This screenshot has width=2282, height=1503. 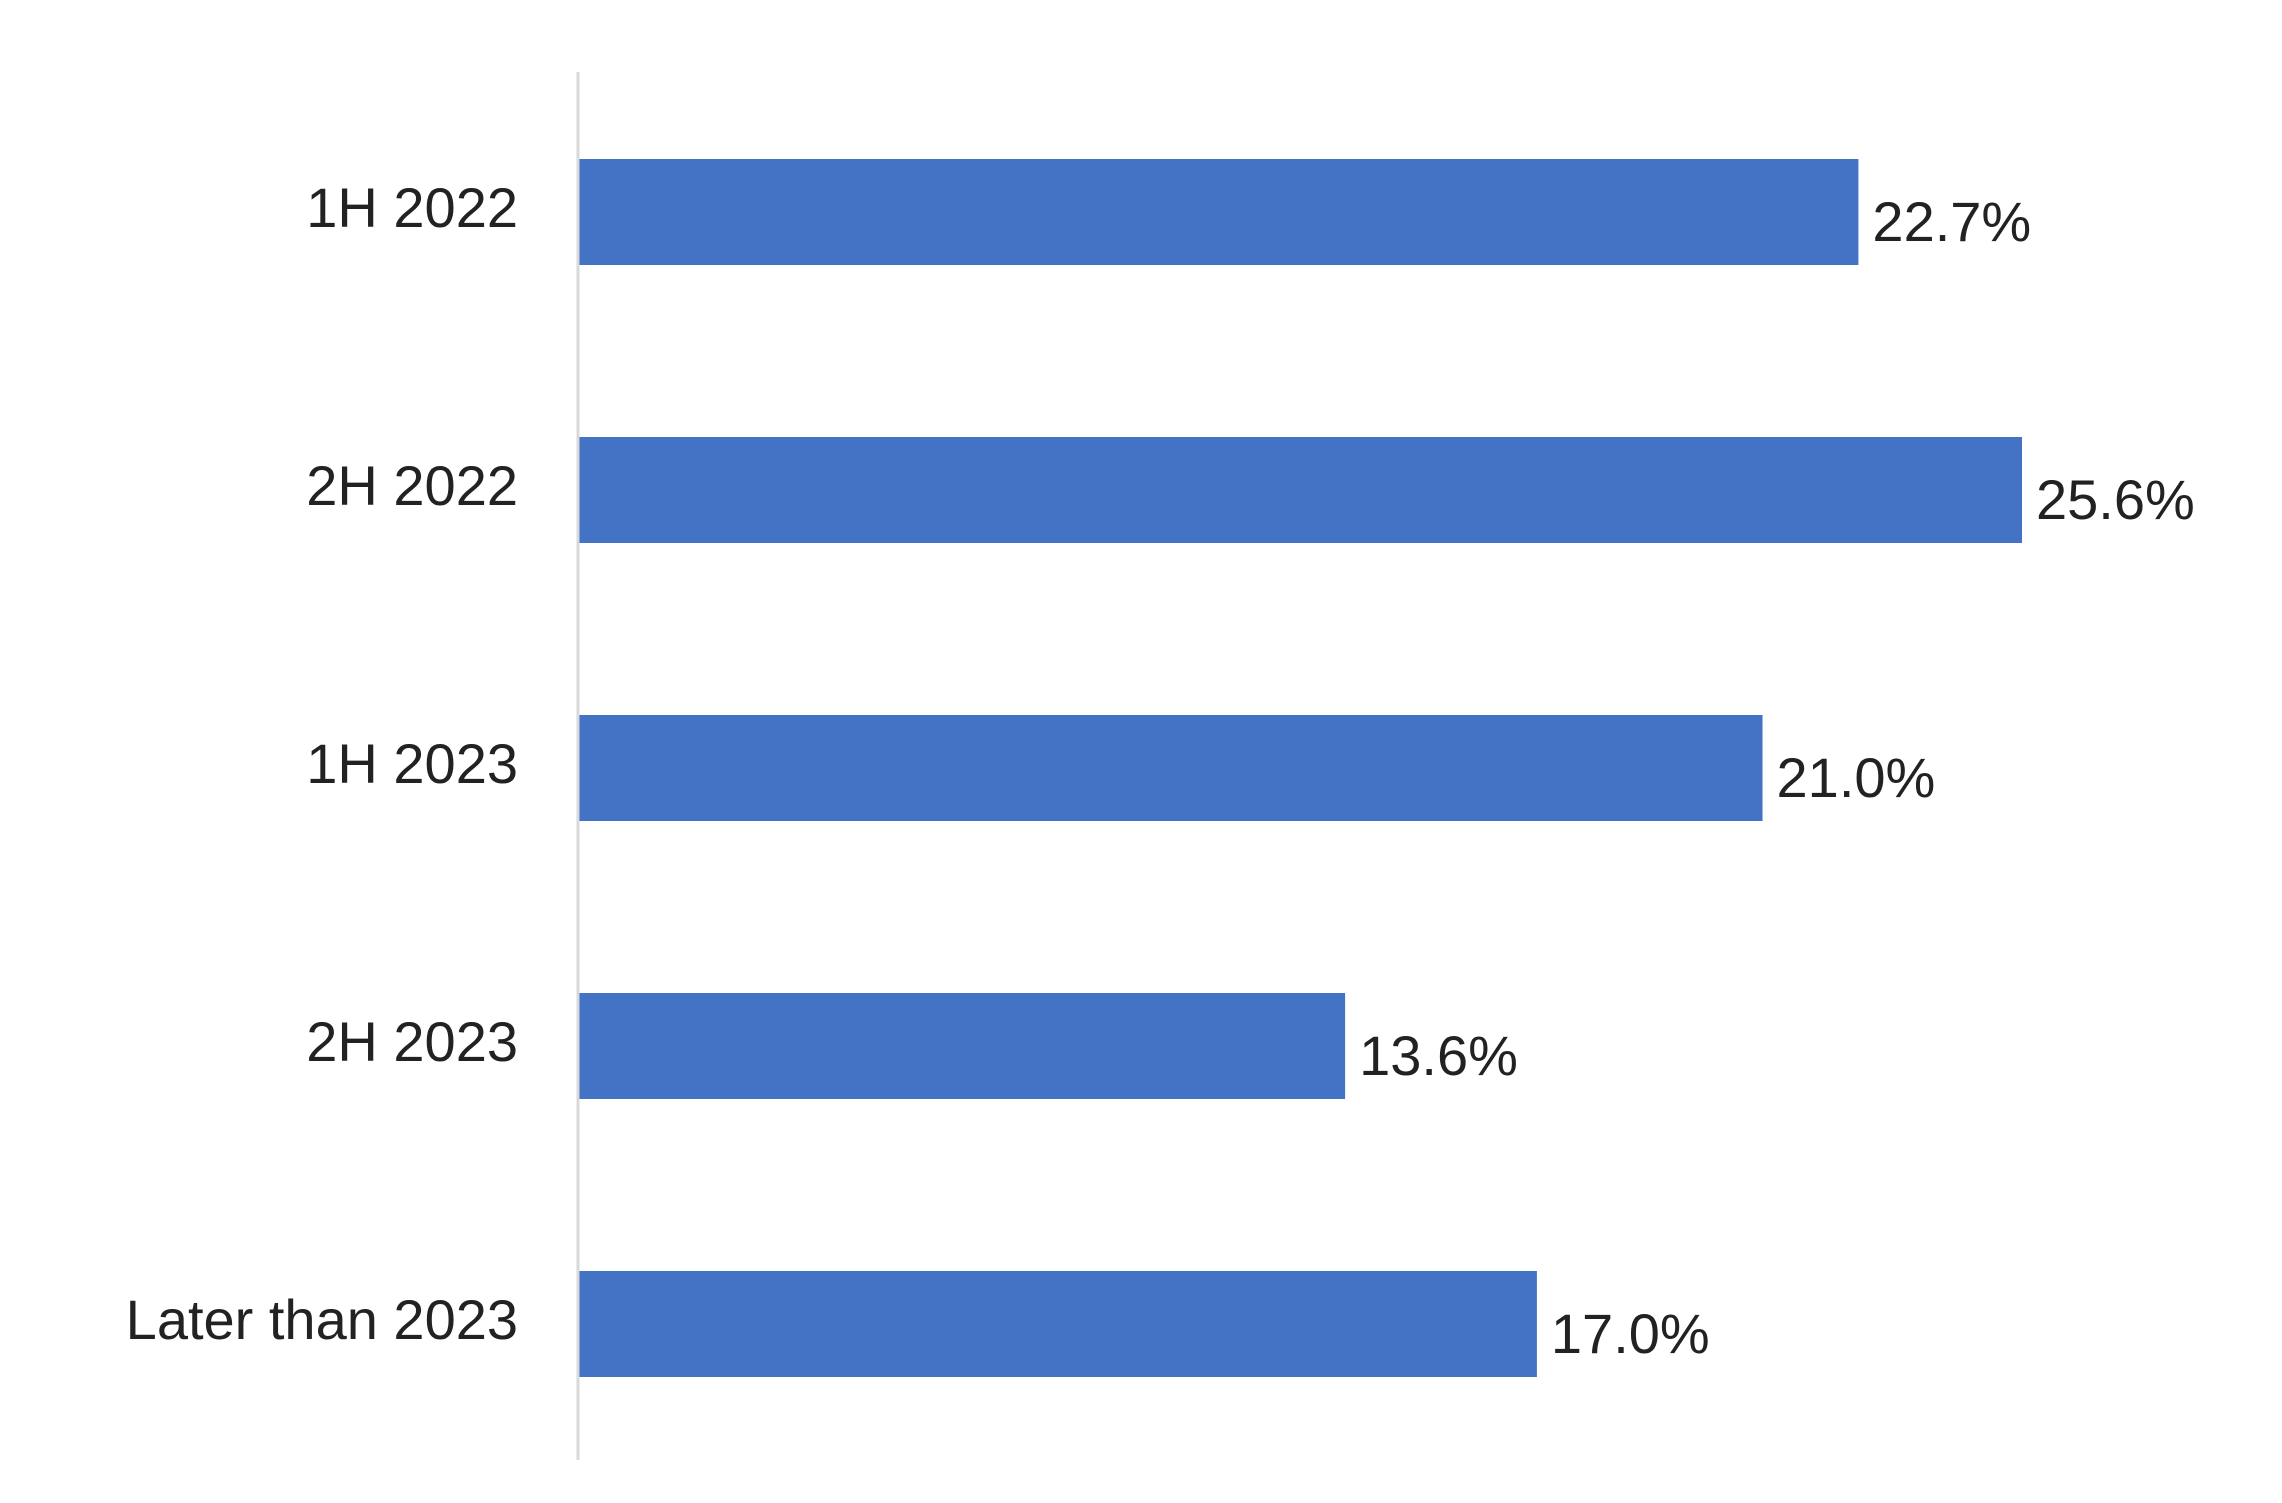 What do you see at coordinates (2115, 499) in the screenshot?
I see `value-label-1: 25.6%` at bounding box center [2115, 499].